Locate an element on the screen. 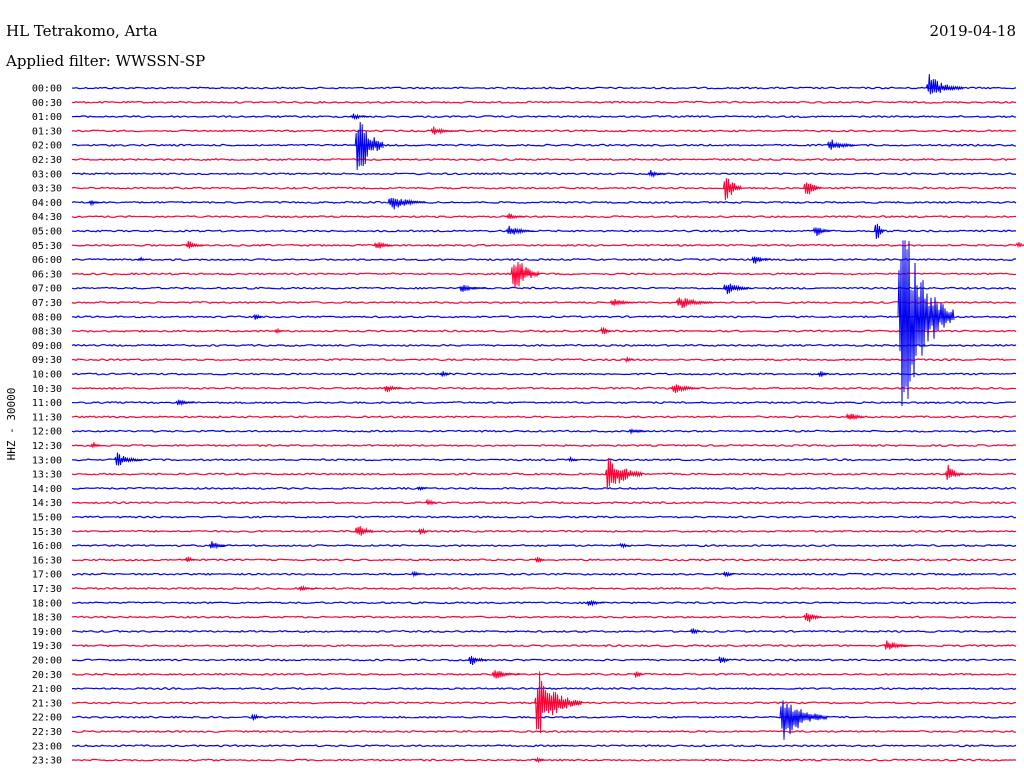 Image resolution: width=1024 pixels, height=780 pixels. row-label: 05:00 is located at coordinates (47, 232).